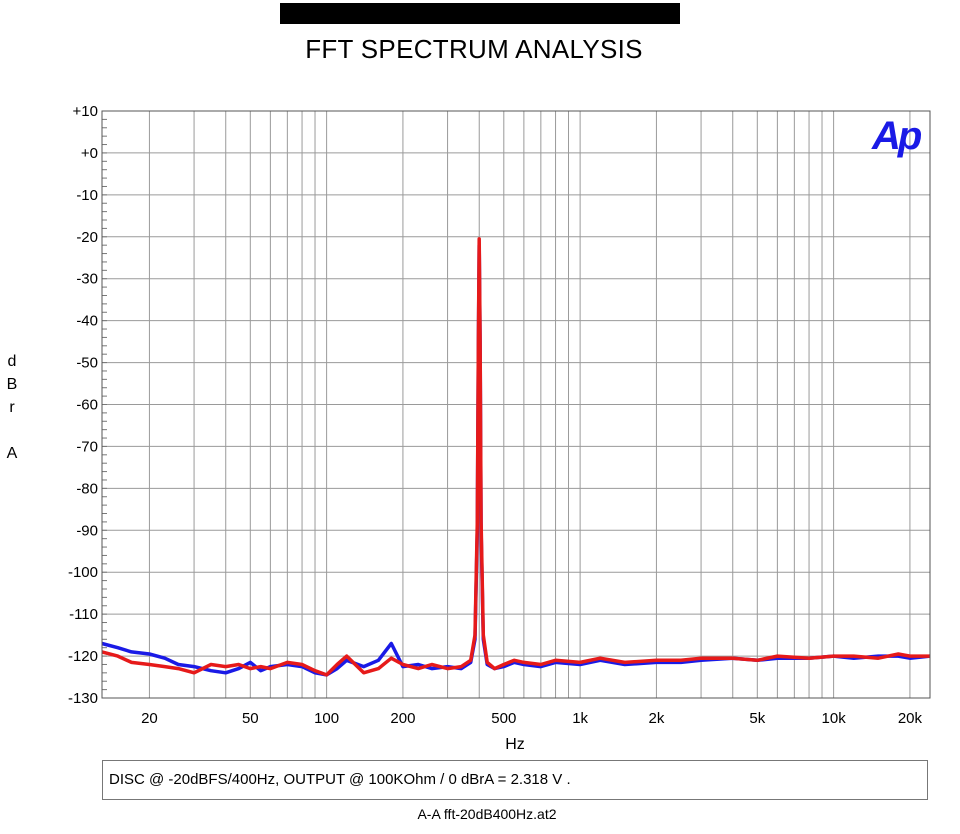  What do you see at coordinates (402, 718) in the screenshot?
I see `x-tick-label: 200` at bounding box center [402, 718].